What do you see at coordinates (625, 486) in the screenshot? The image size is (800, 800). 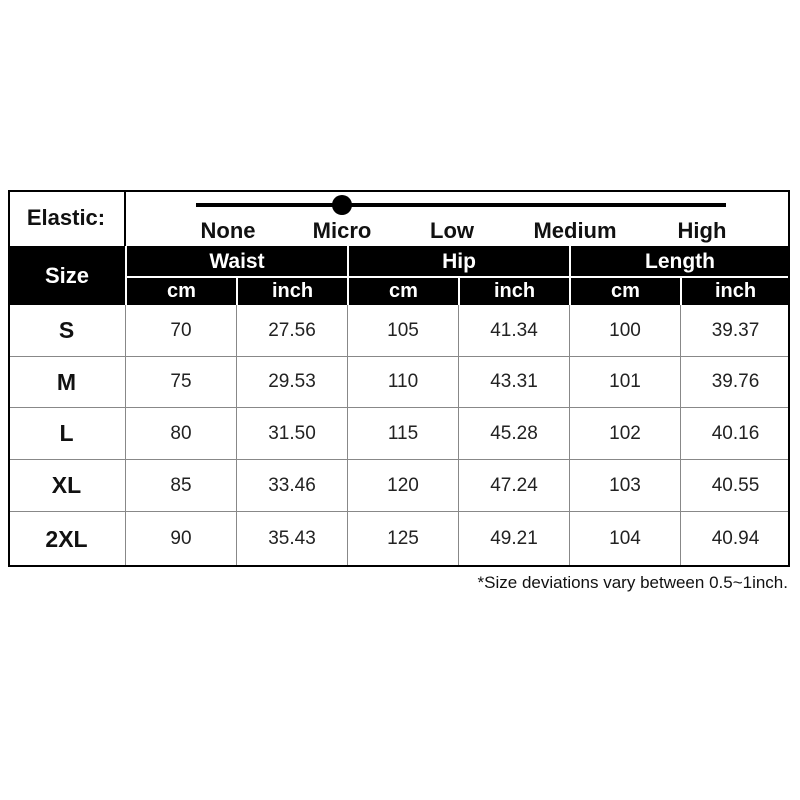 I see `value-cell: 103` at bounding box center [625, 486].